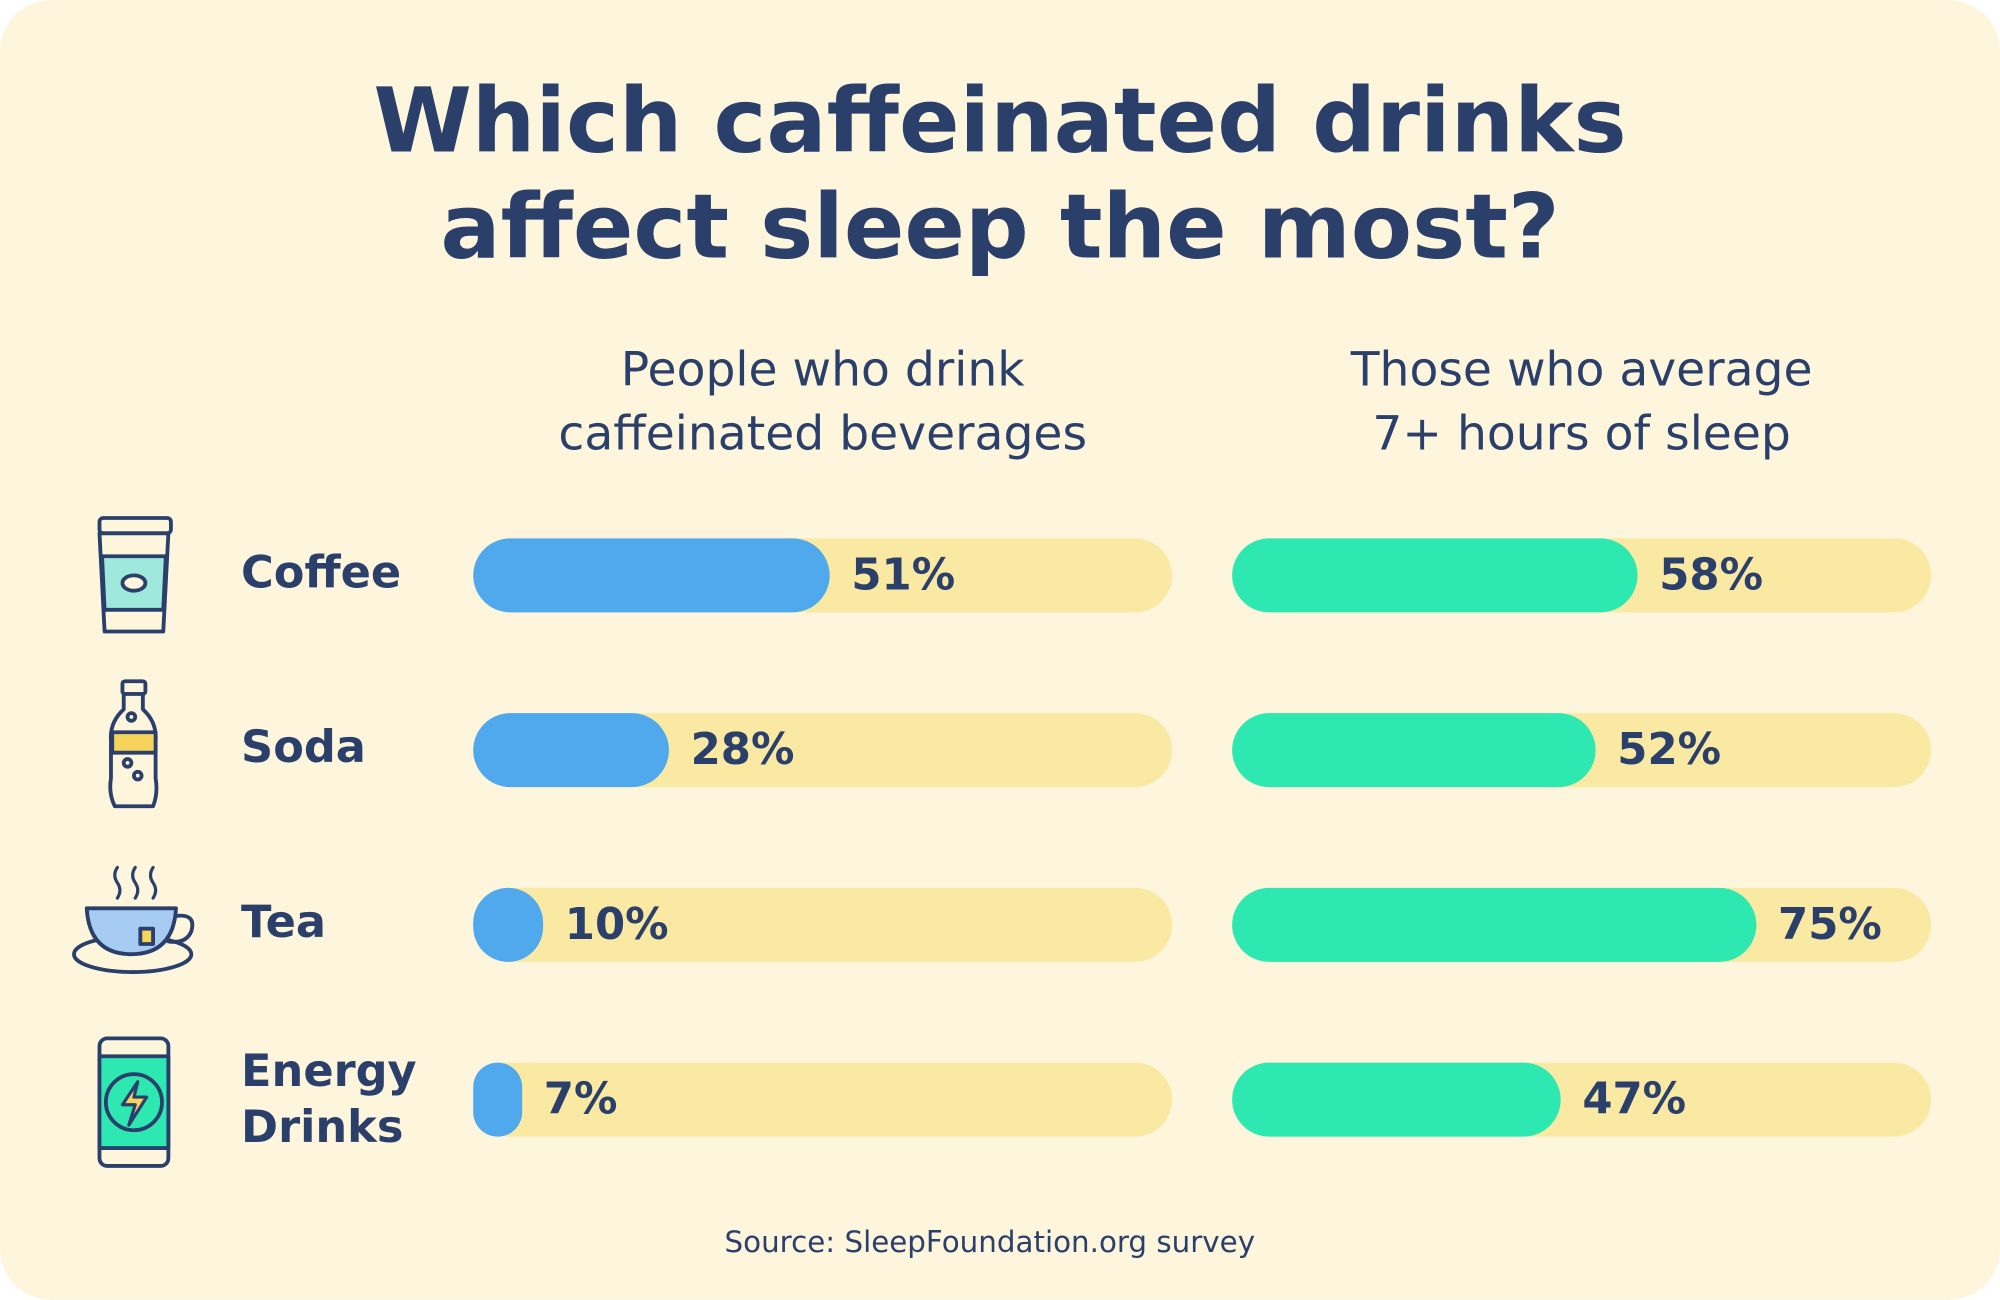 This screenshot has height=1300, width=2000. Describe the element at coordinates (990, 1242) in the screenshot. I see `source: Source: SleepFoundation.org survey` at that location.